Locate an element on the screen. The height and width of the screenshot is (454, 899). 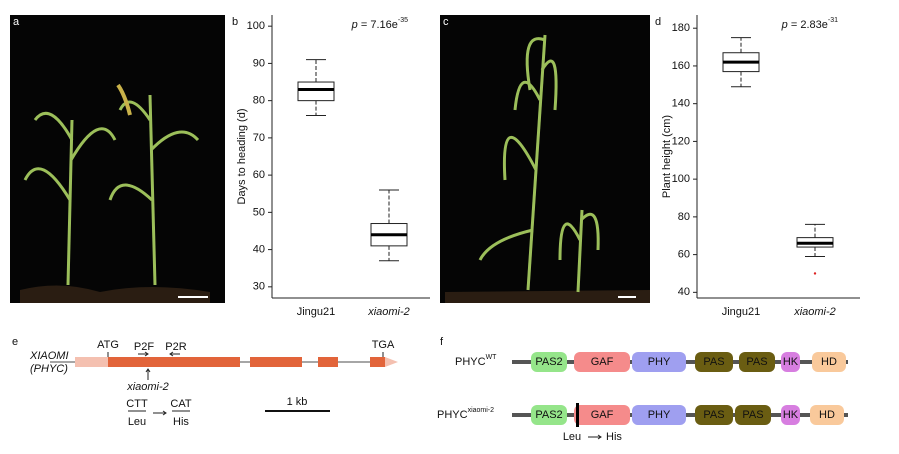
p-value: = 7.16e is located at coordinates (378, 25).